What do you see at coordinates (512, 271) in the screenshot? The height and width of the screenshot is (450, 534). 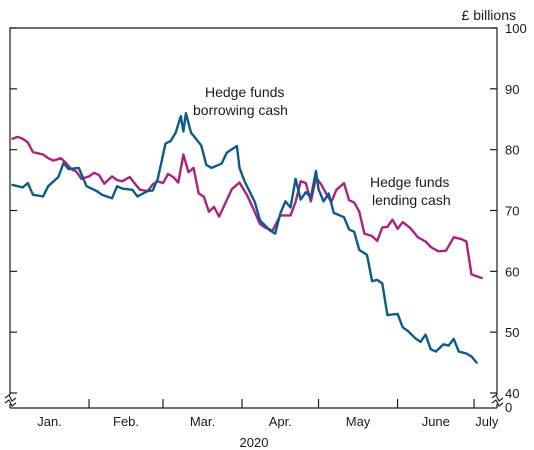 I see `y-tick-label: 60` at bounding box center [512, 271].